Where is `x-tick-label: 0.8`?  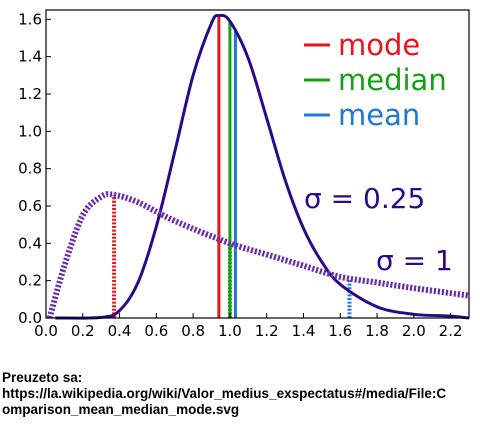 x-tick-label: 0.8 is located at coordinates (193, 331).